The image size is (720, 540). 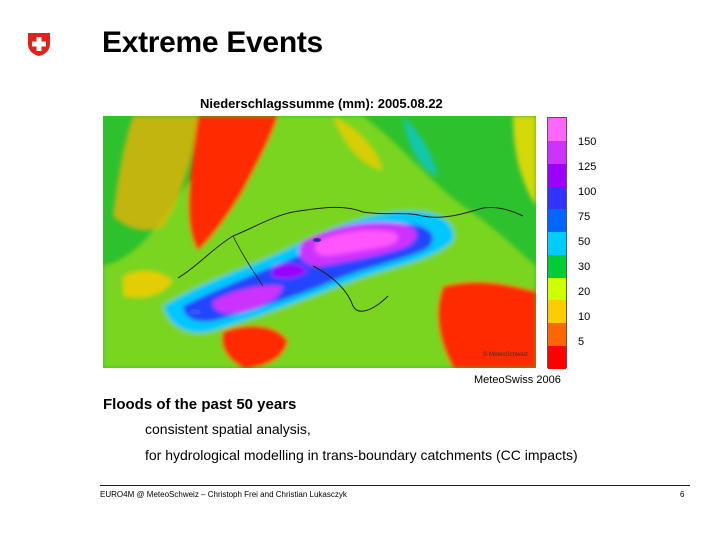 What do you see at coordinates (517, 380) in the screenshot?
I see `figure-source: MeteoSwiss 2006` at bounding box center [517, 380].